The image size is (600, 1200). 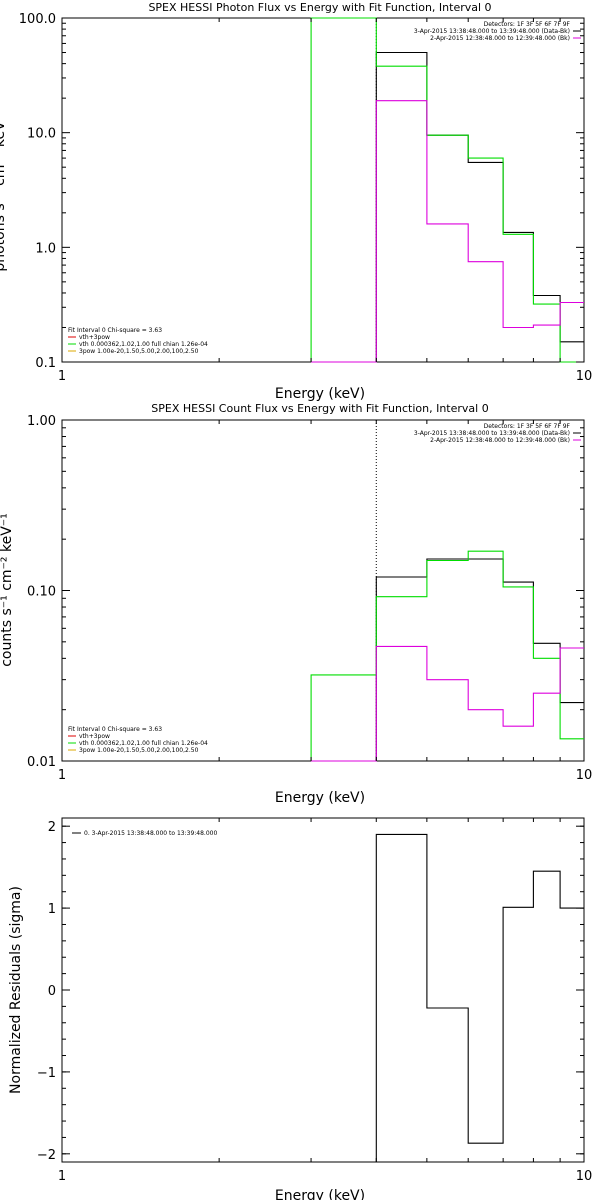 What do you see at coordinates (41, 592) in the screenshot?
I see `y-tick-label: 0.10` at bounding box center [41, 592].